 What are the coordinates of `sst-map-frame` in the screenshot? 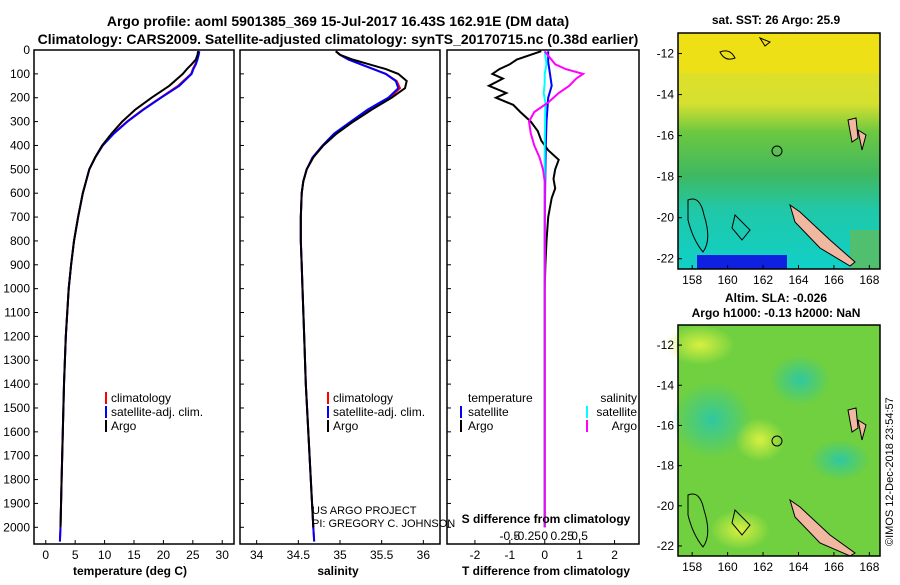 It's located at (779, 151).